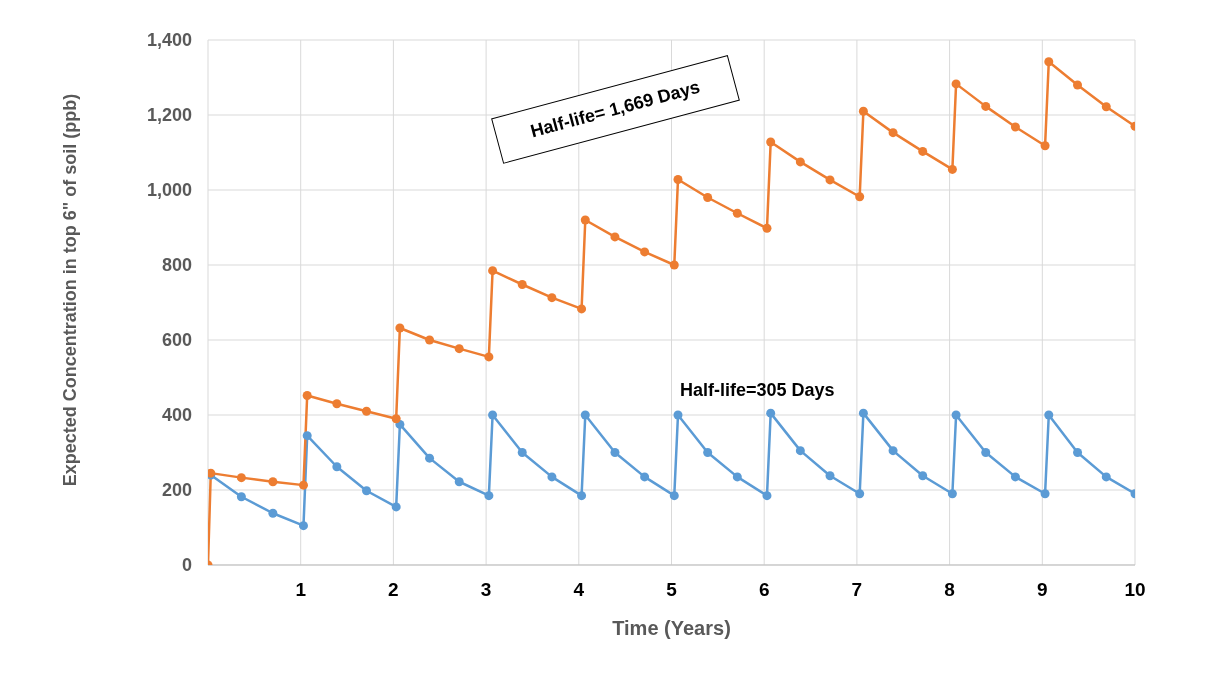 This screenshot has height=685, width=1208. What do you see at coordinates (671, 628) in the screenshot?
I see `x-axis-title: Time (Years)` at bounding box center [671, 628].